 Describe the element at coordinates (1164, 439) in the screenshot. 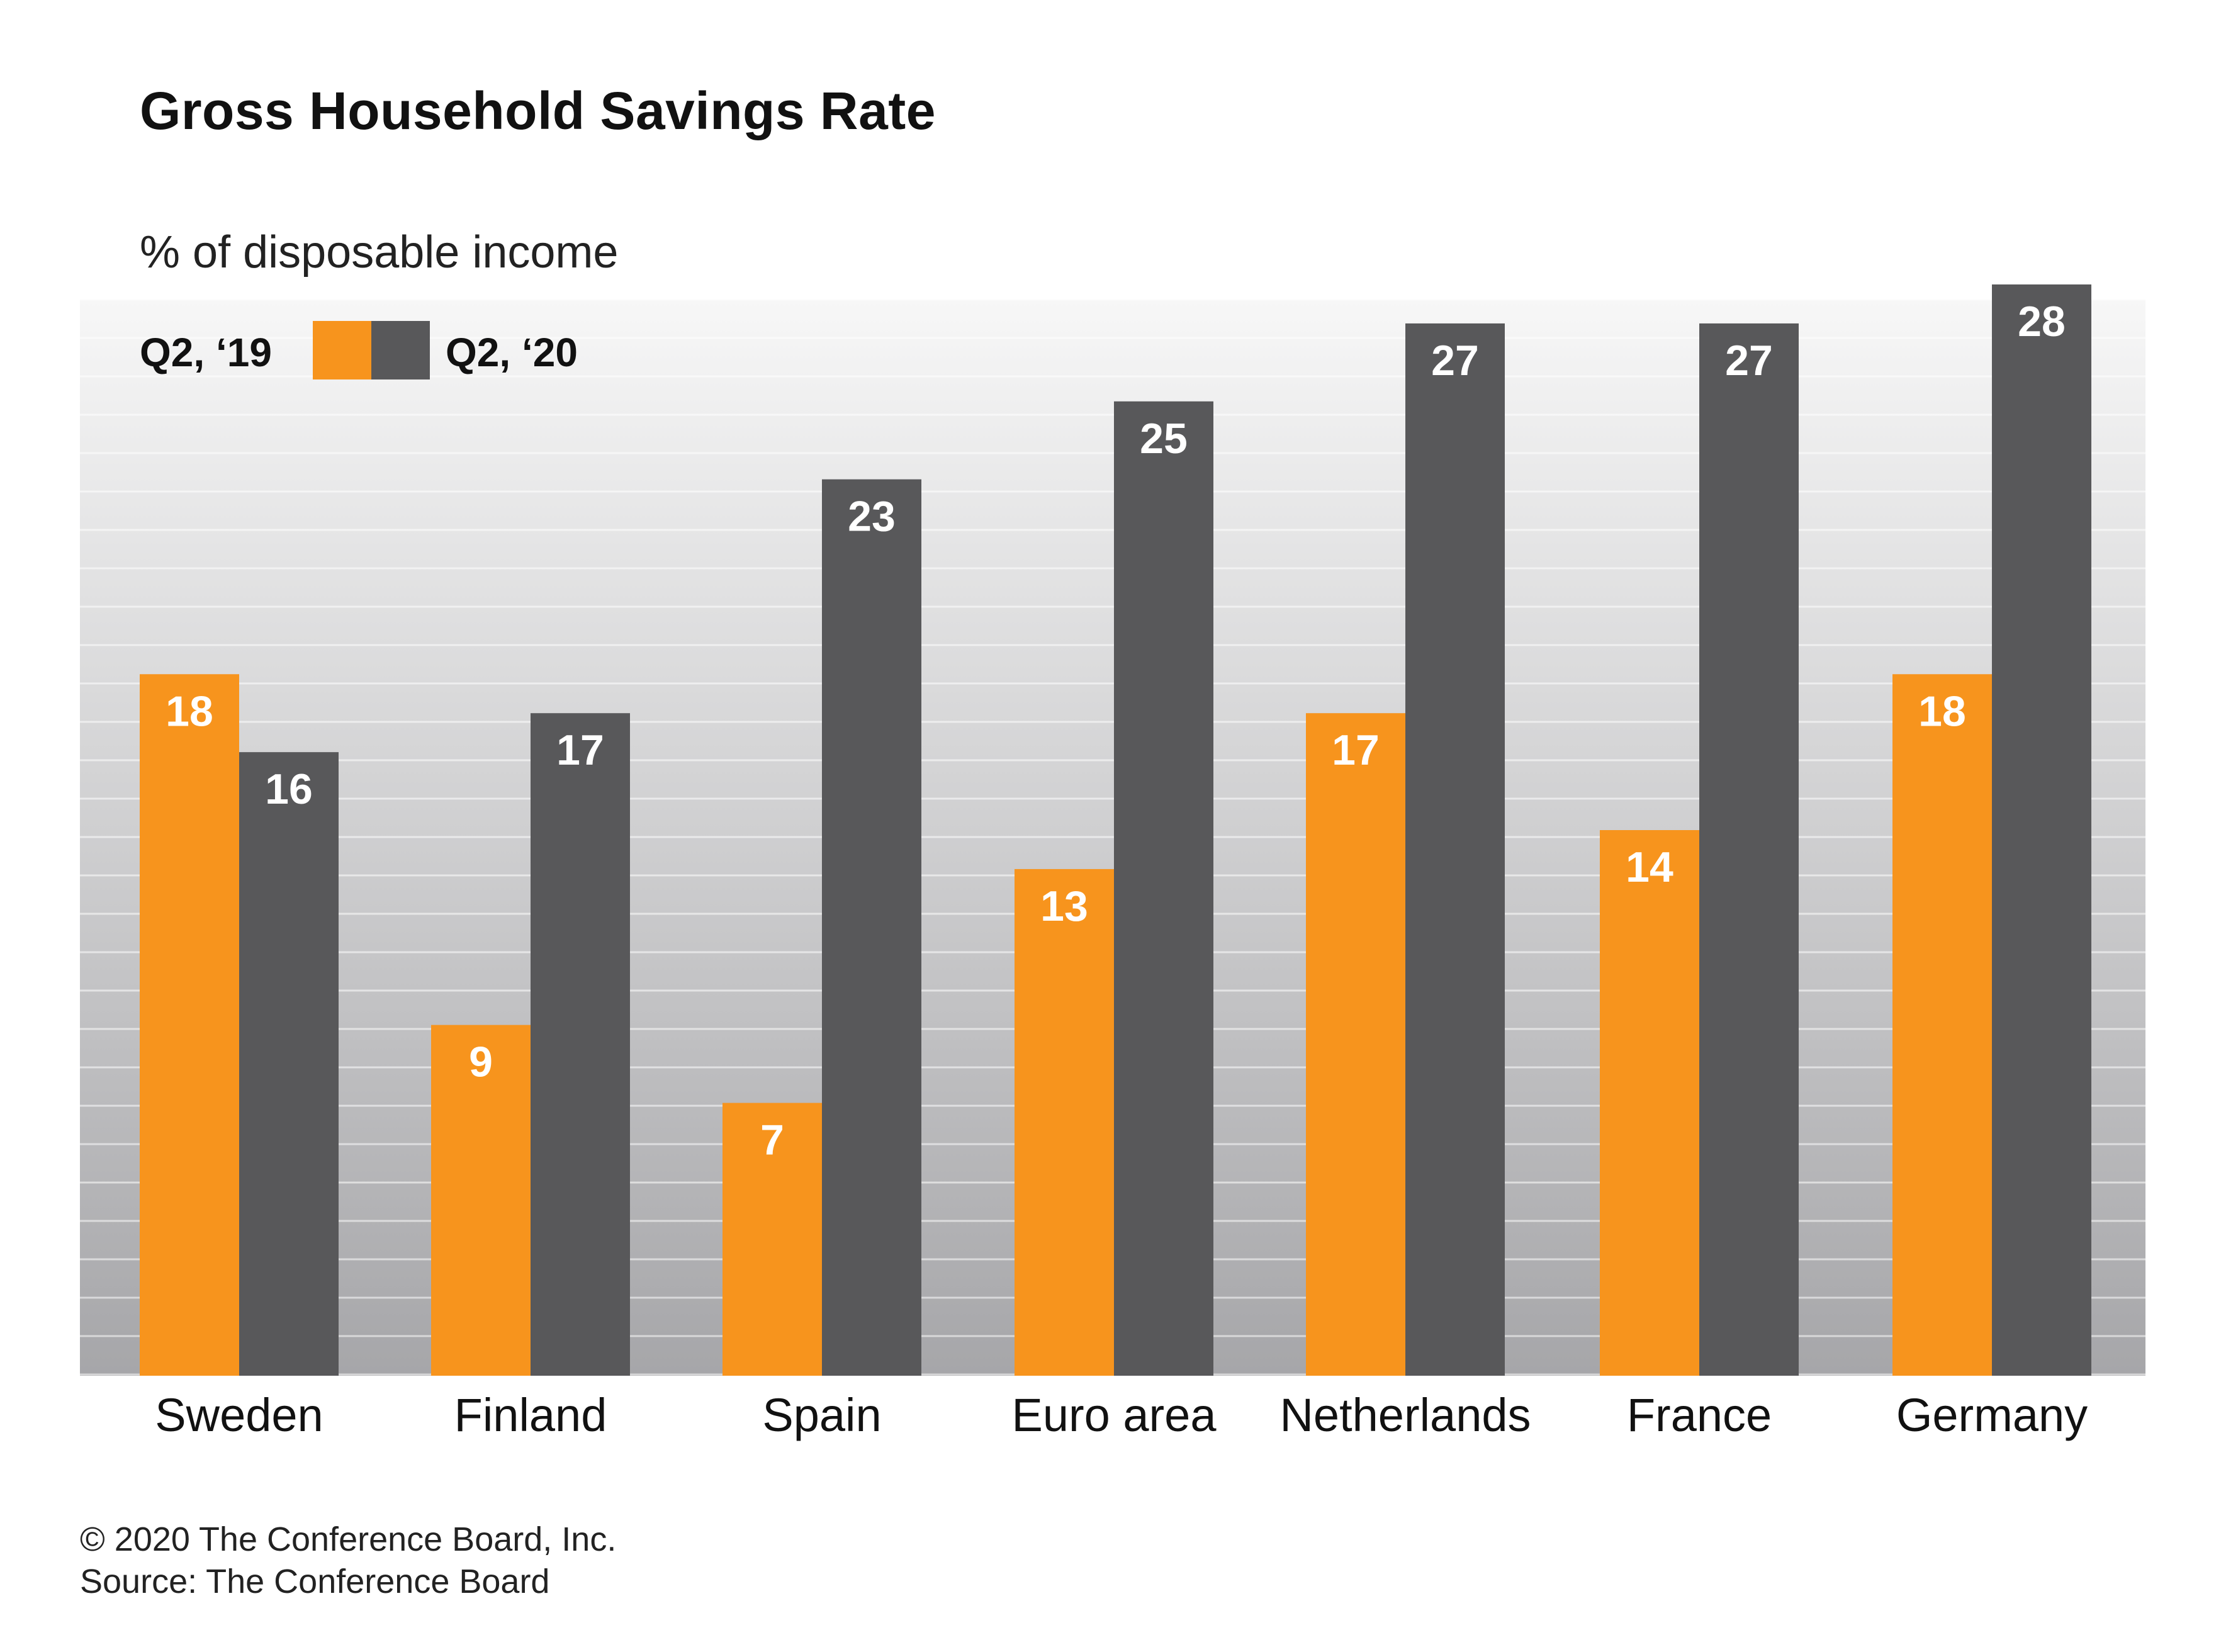

I see `bar-value-label: 25` at that location.